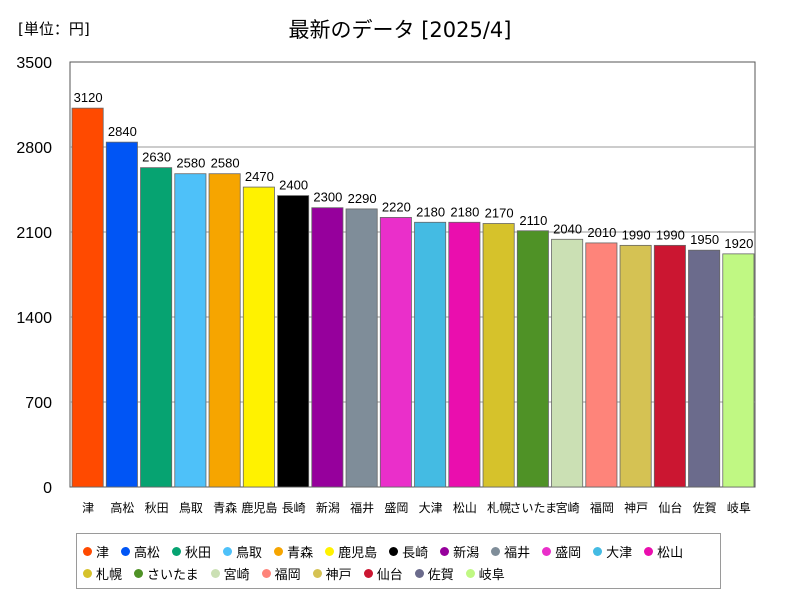 The image size is (800, 600). What do you see at coordinates (287, 575) in the screenshot?
I see `legend-label: 福岡` at bounding box center [287, 575].